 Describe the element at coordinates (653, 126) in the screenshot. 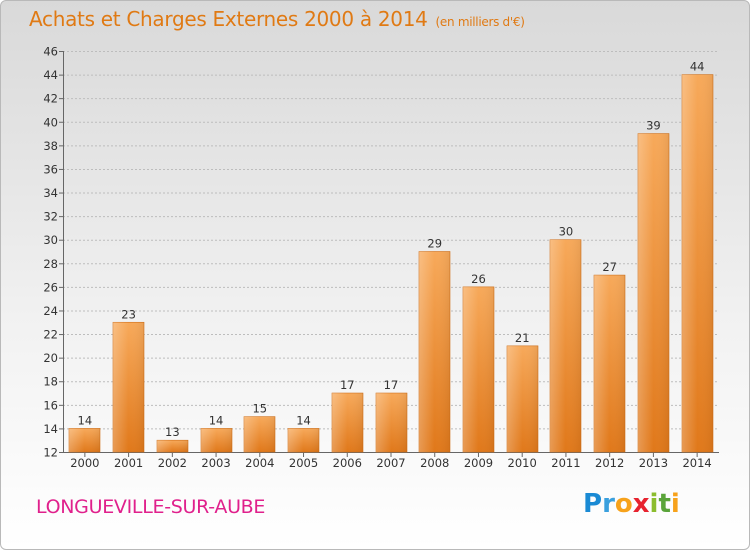

I see `data-label: 39` at that location.